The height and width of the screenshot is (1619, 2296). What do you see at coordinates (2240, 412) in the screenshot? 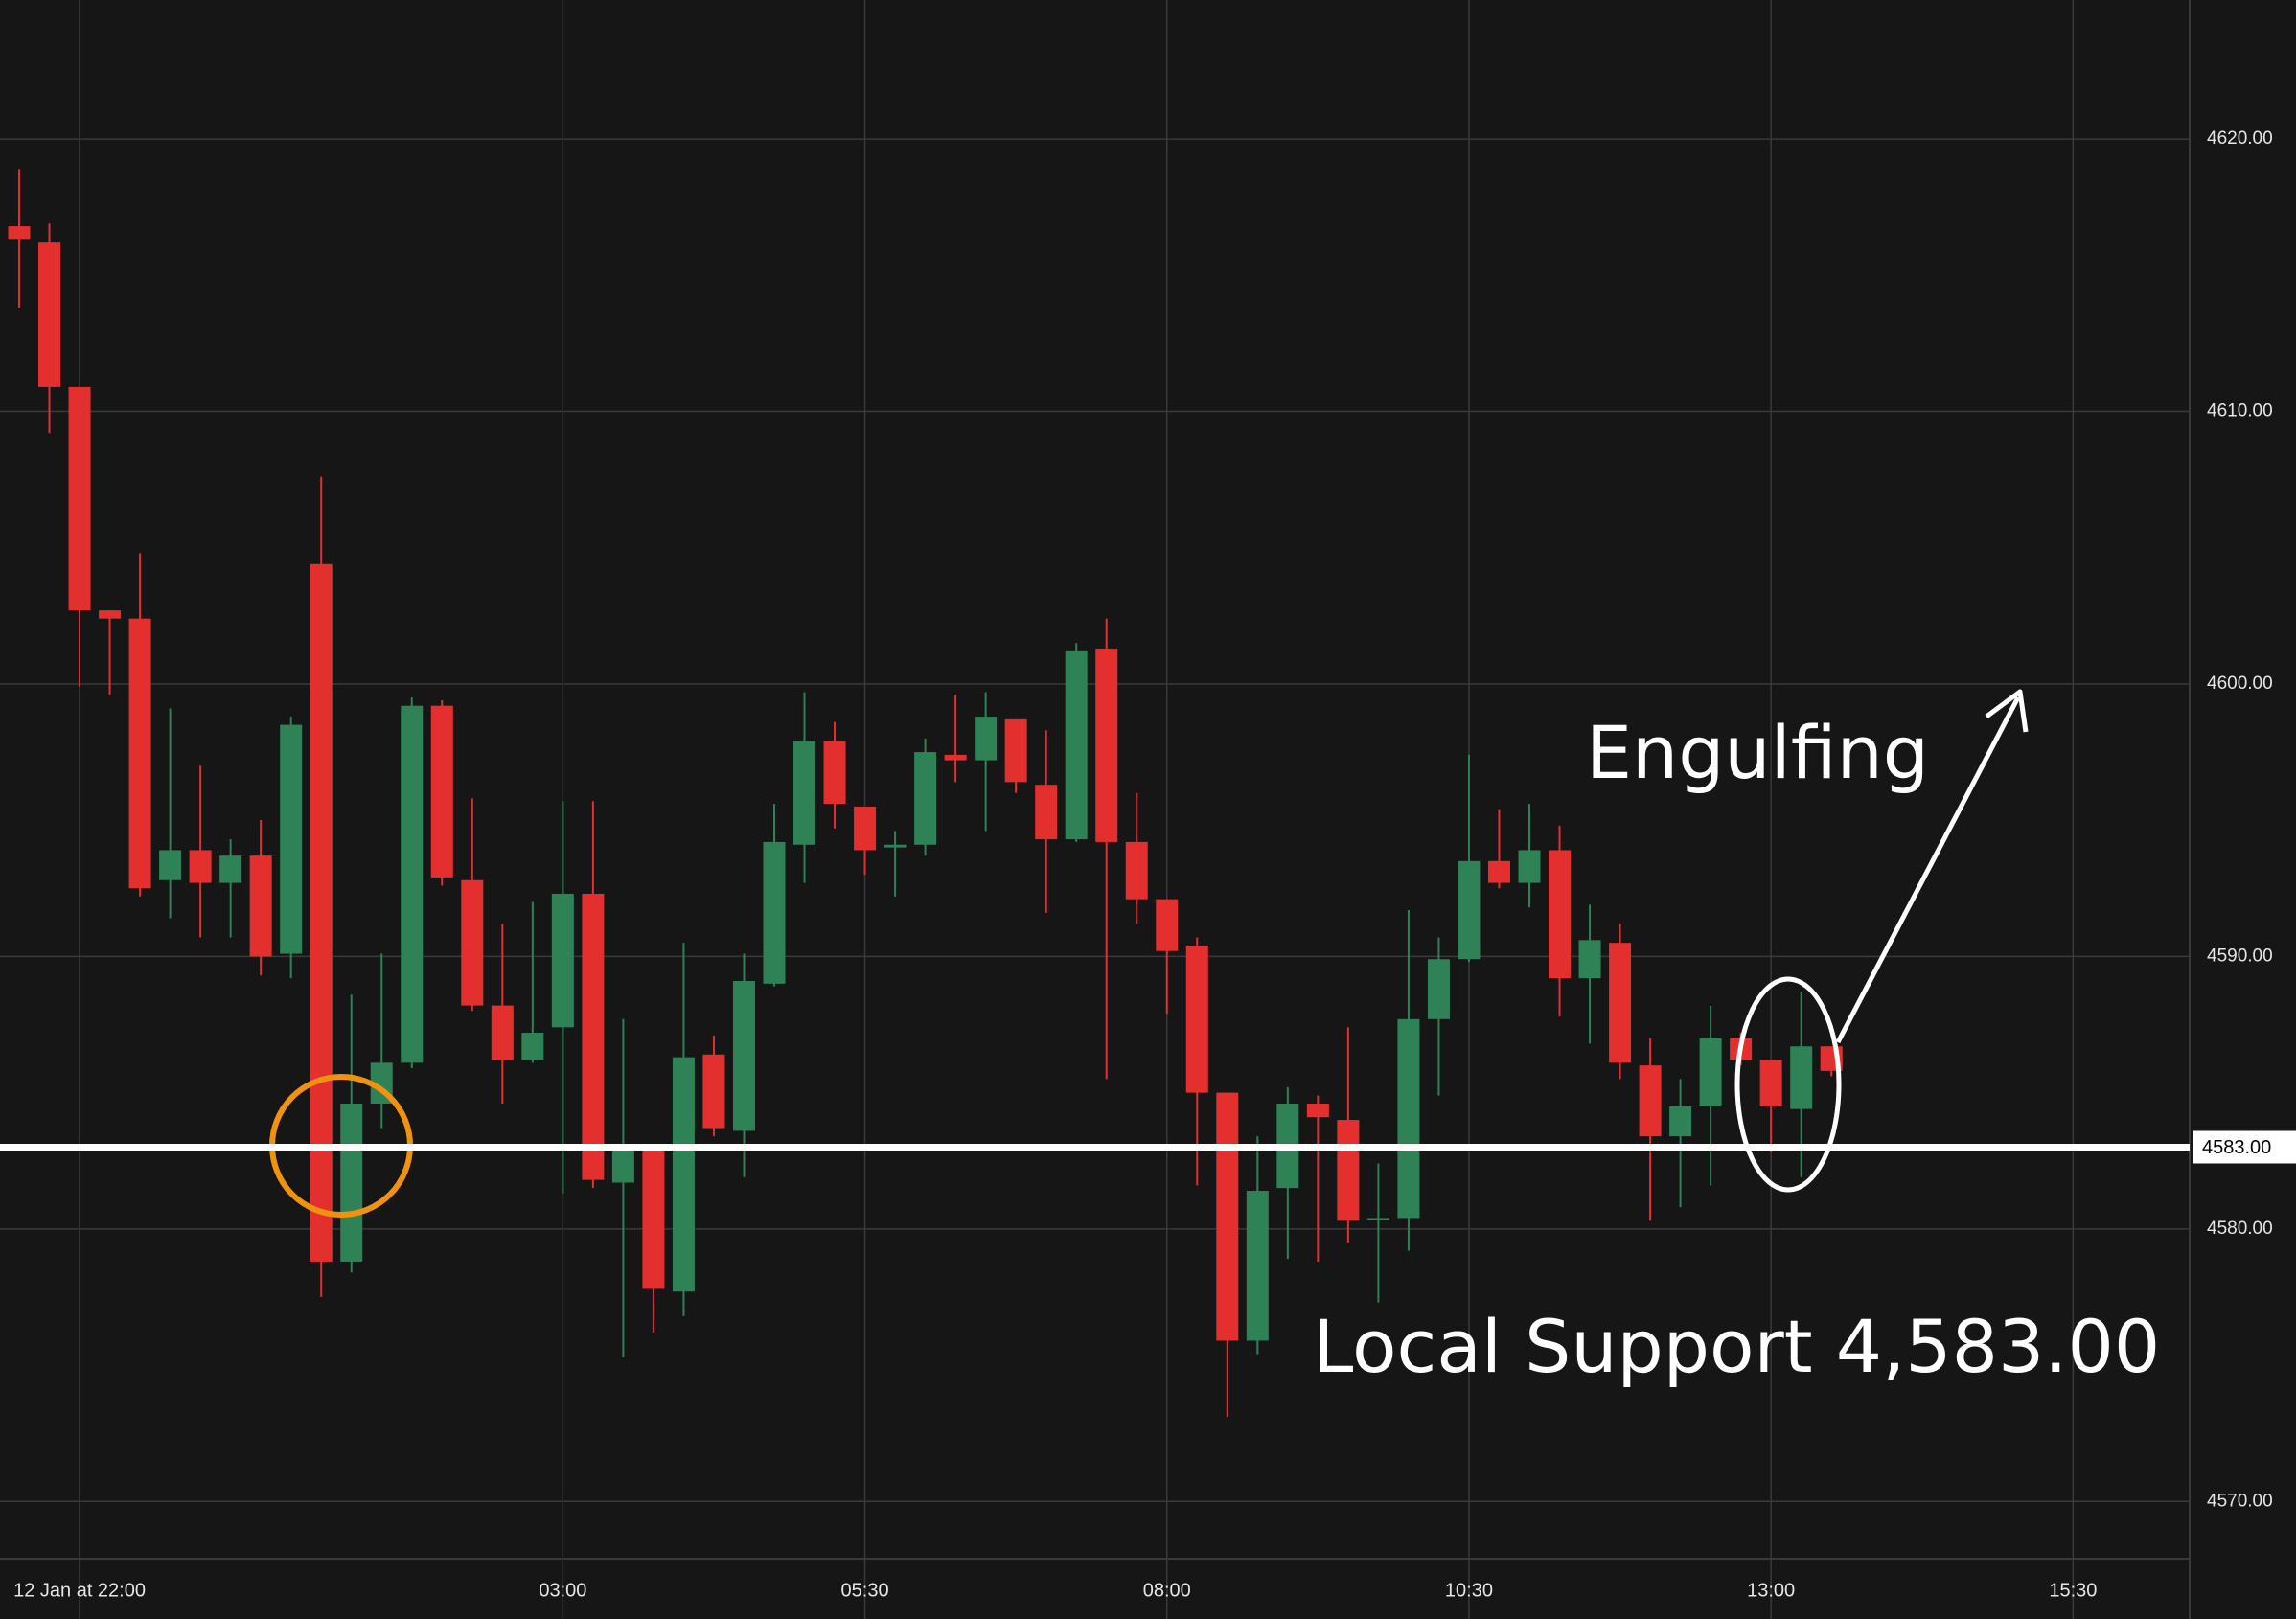
I see `y-tick-label: 4610.00` at bounding box center [2240, 412].